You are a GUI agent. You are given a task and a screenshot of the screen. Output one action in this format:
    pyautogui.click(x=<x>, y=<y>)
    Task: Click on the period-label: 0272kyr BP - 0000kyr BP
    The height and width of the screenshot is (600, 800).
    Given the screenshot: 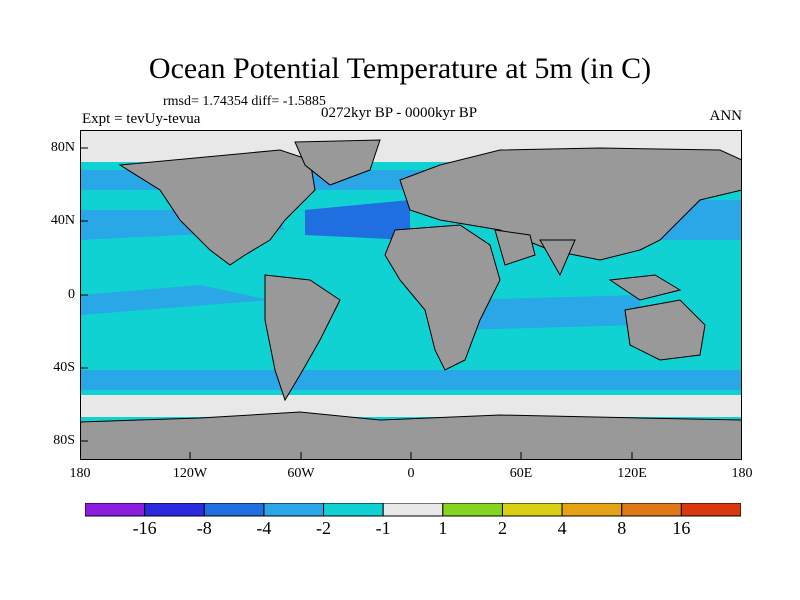 What is the action you would take?
    pyautogui.click(x=399, y=113)
    